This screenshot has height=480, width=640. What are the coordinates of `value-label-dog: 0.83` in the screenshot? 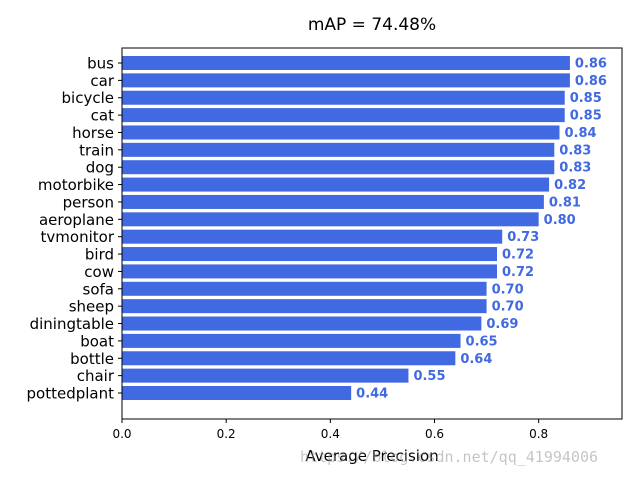 It's located at (575, 168).